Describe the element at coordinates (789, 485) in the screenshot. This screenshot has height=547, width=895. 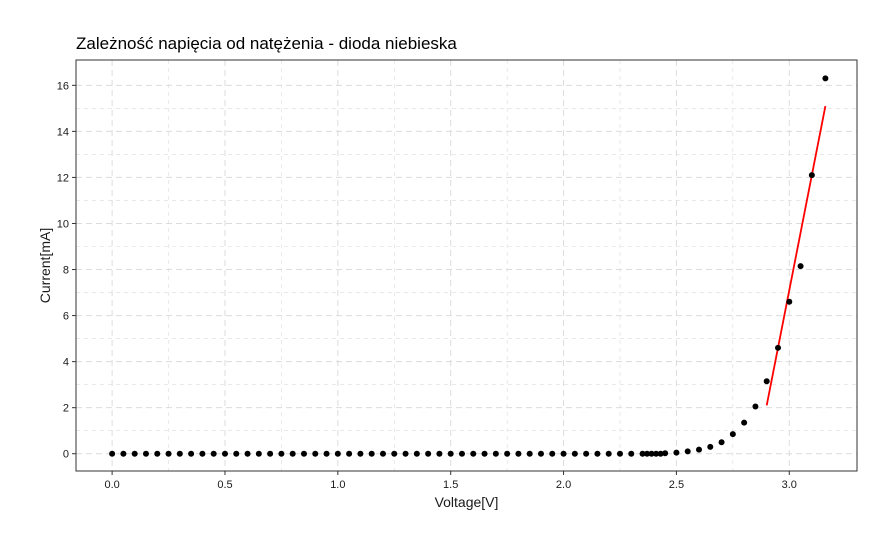
I see `x-tick-label: 3.0` at that location.